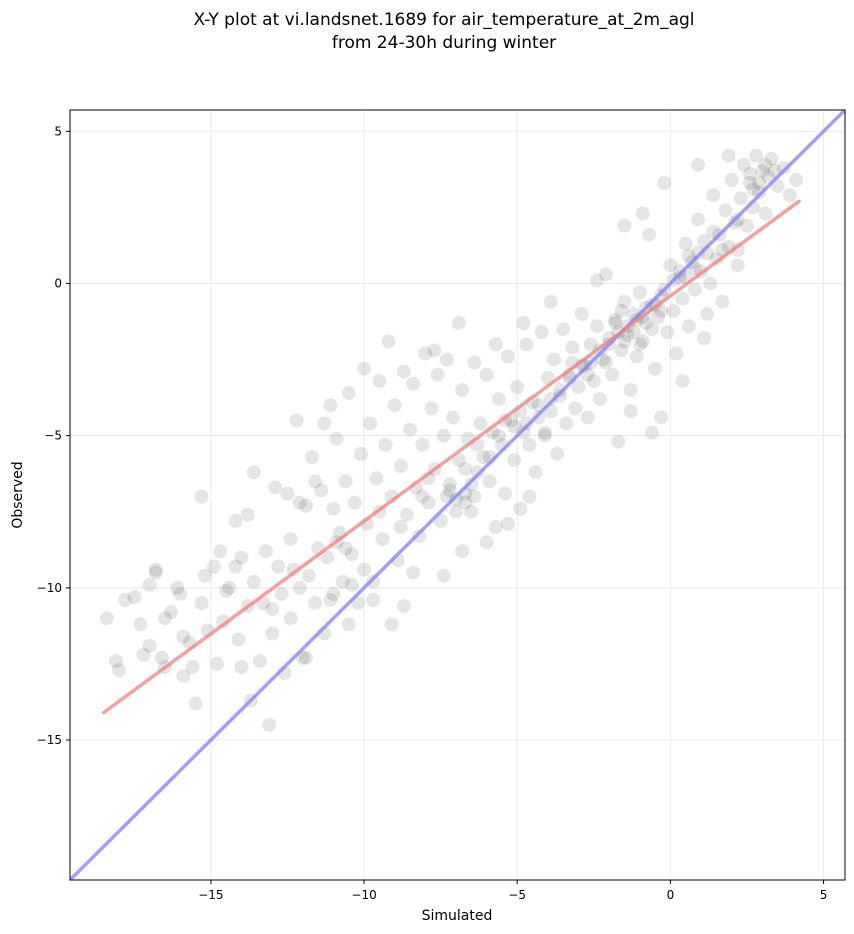 This screenshot has width=854, height=934. What do you see at coordinates (49, 740) in the screenshot?
I see `y-tick-label: −15` at bounding box center [49, 740].